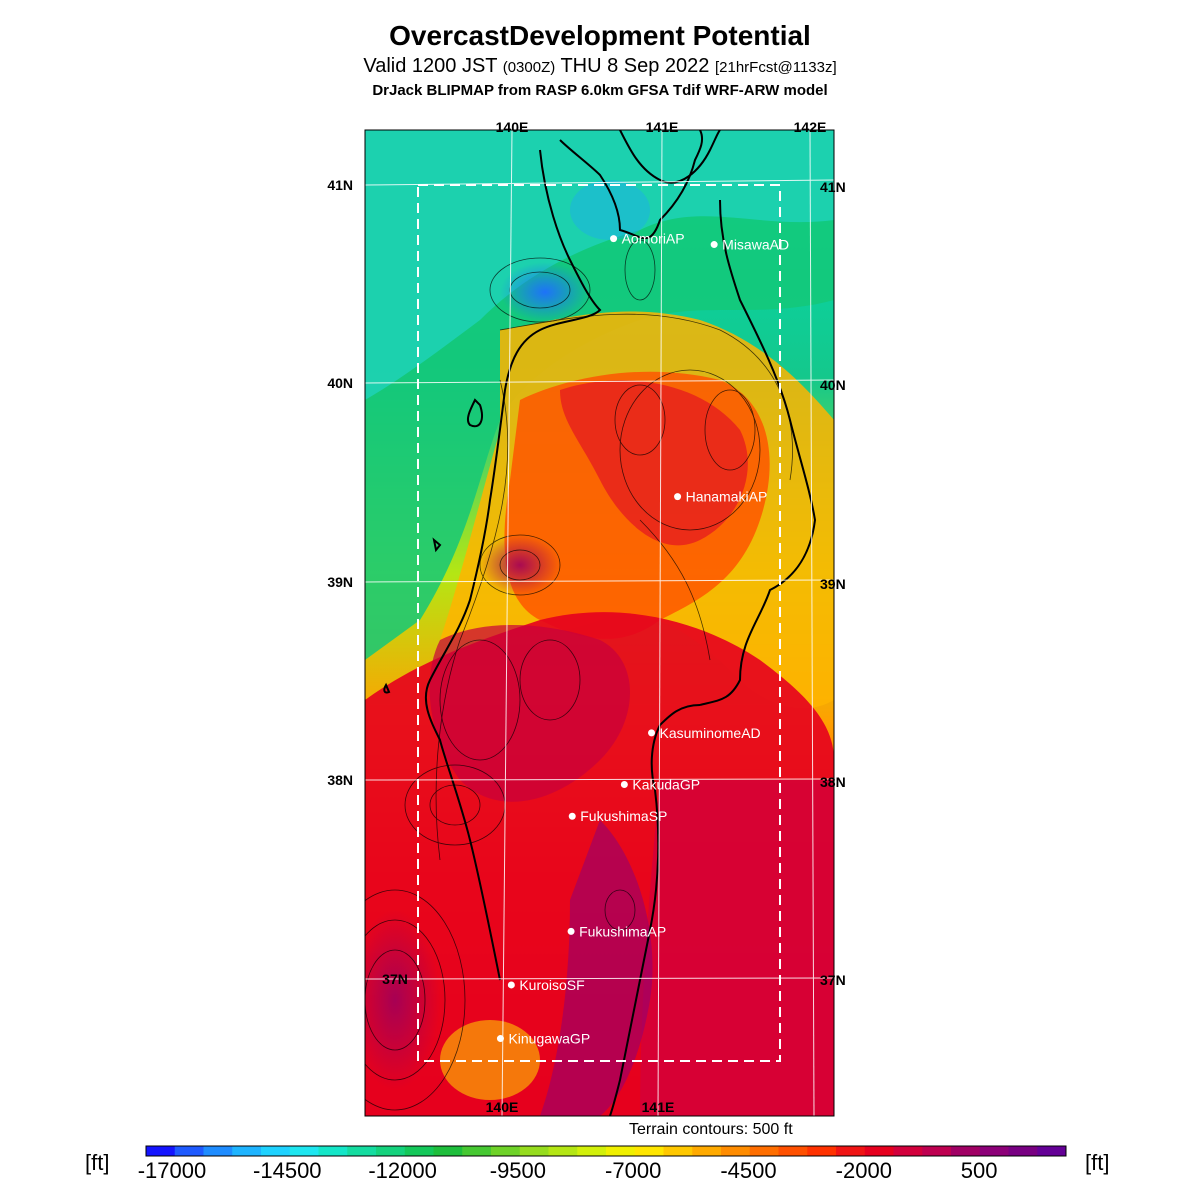  Describe the element at coordinates (662, 127) in the screenshot. I see `lon-label-top: 141E` at that location.